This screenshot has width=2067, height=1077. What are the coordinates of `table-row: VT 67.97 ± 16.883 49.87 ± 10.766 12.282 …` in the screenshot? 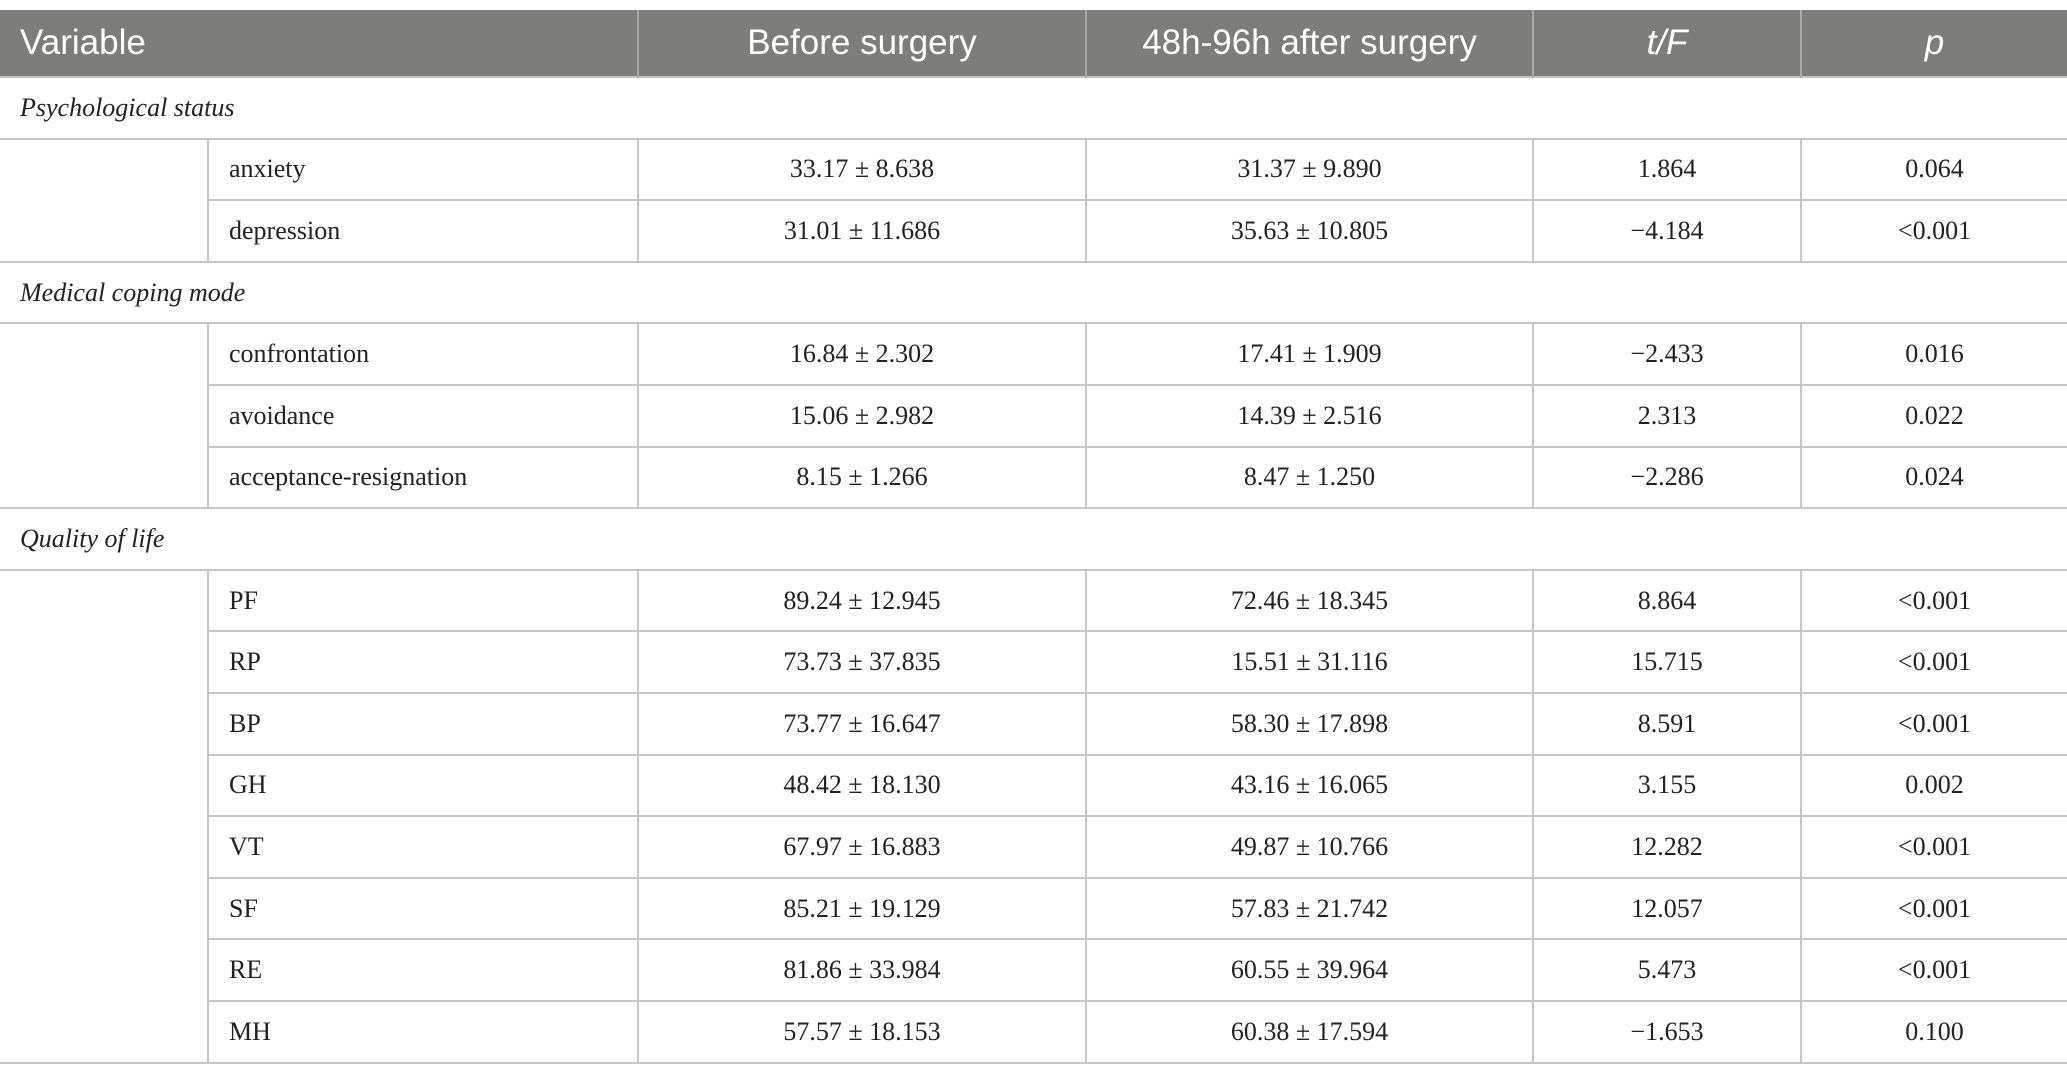 It's located at (1033, 847).